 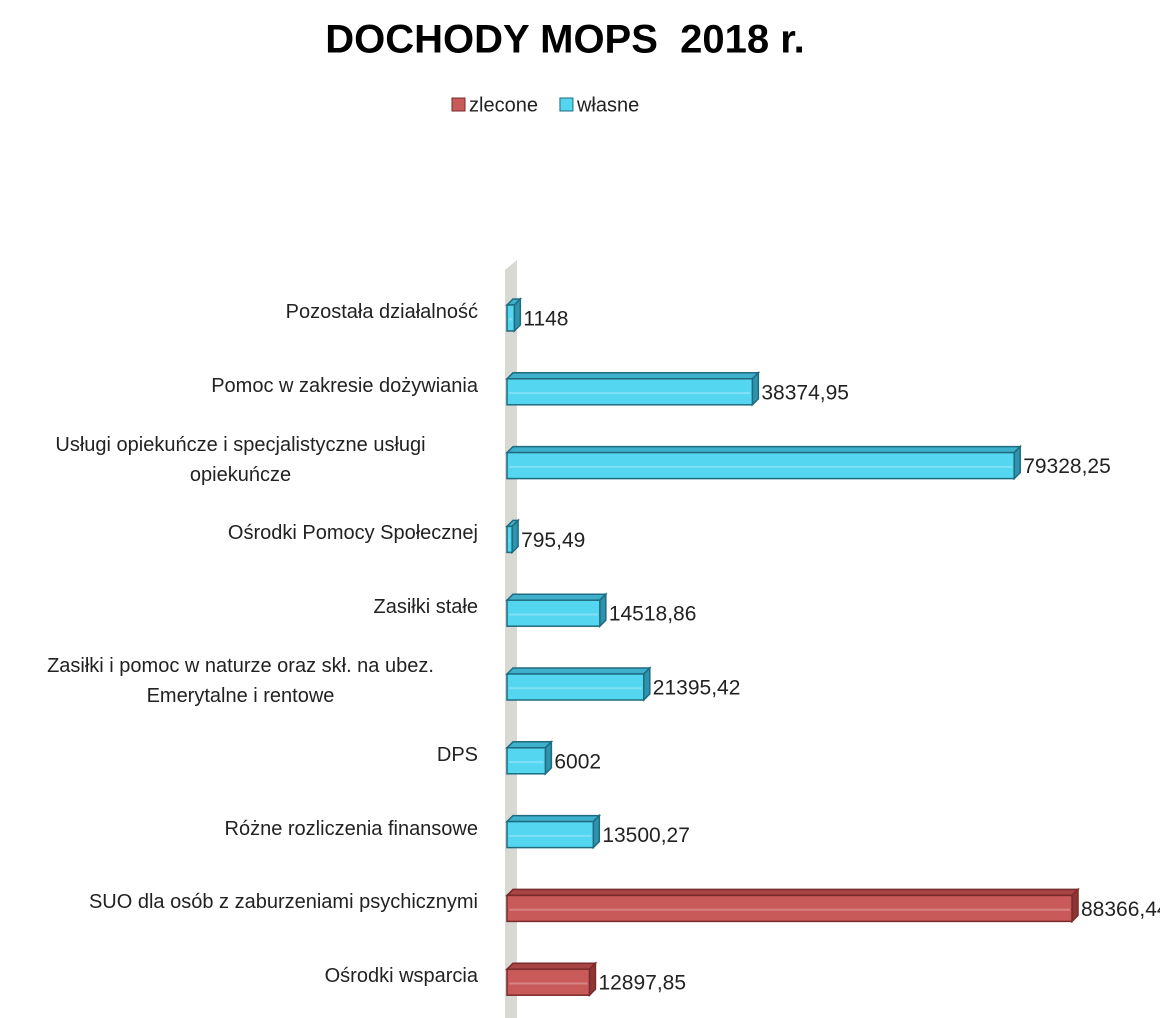 I want to click on value-label: 795,49, so click(x=553, y=540).